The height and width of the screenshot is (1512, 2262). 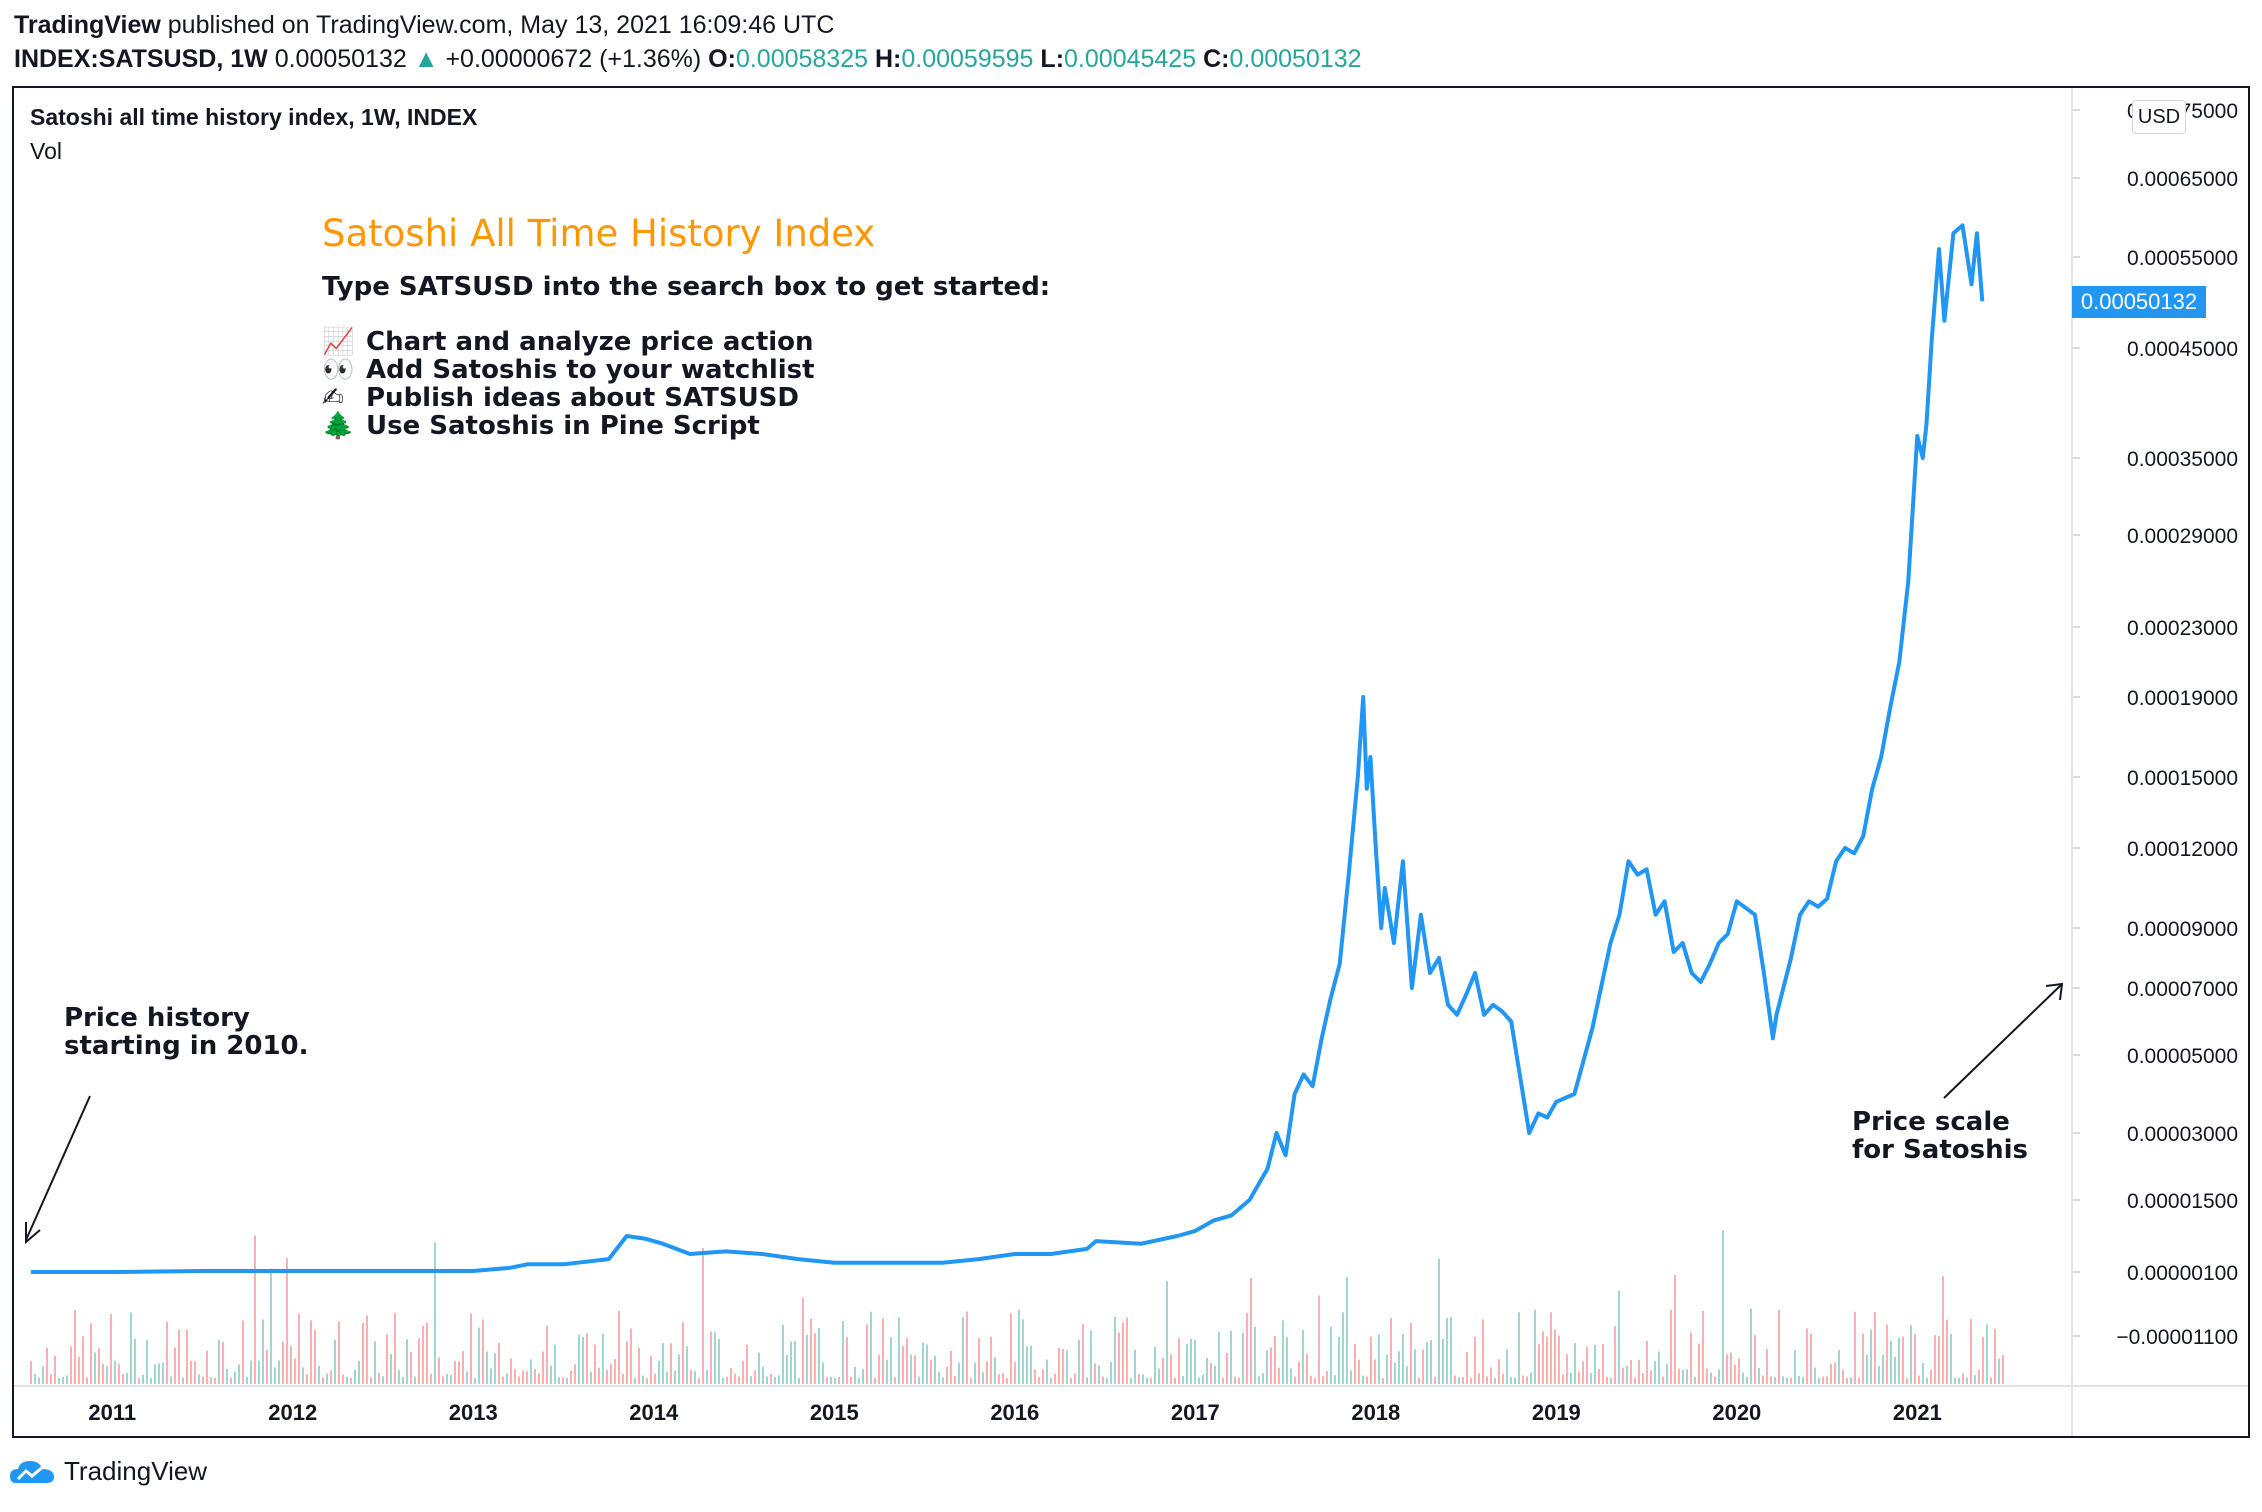 I want to click on price-tick-label: 0.00015000, so click(x=2182, y=778).